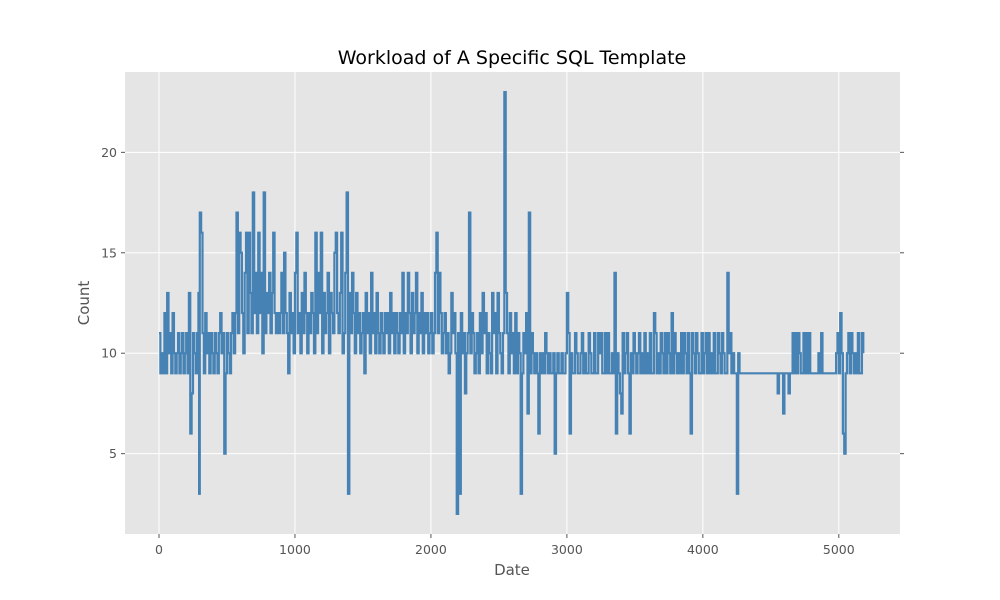  I want to click on y-tick-label: 20, so click(109, 152).